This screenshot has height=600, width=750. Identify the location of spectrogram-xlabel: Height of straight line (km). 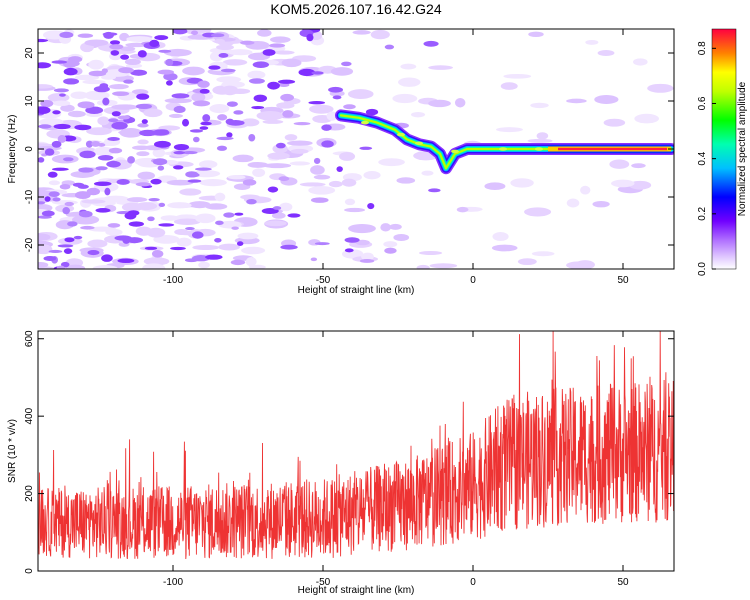
(356, 290).